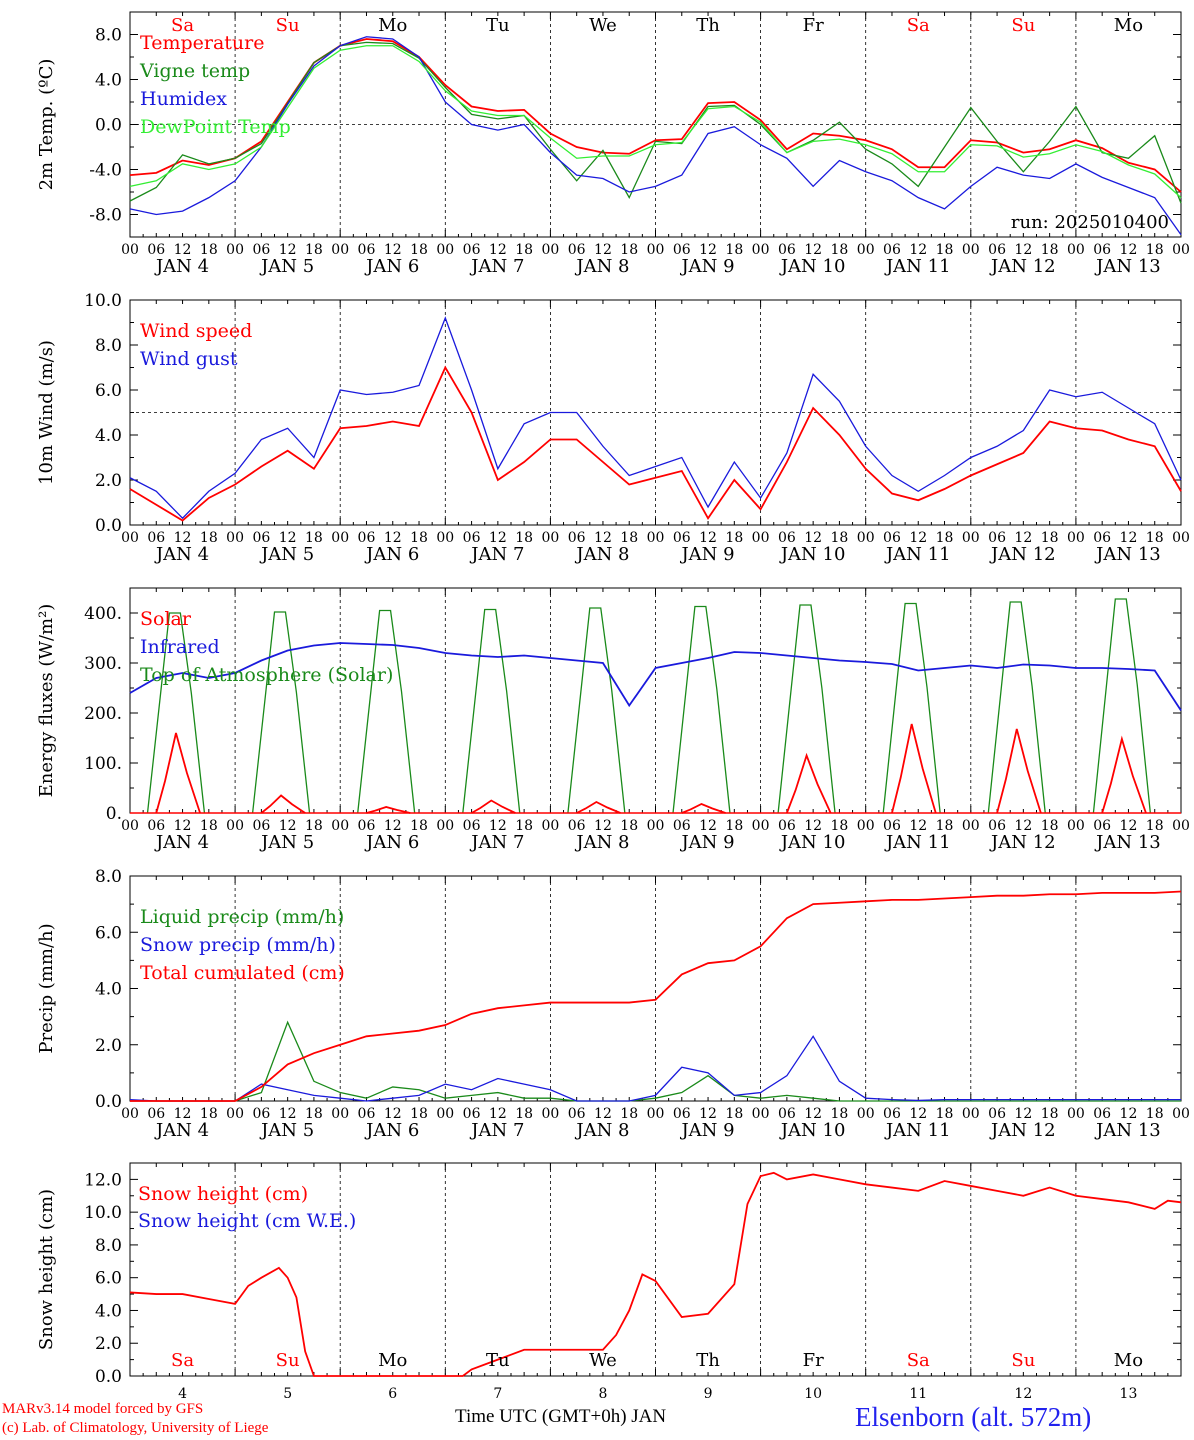 This screenshot has width=1194, height=1440. I want to click on temp-date-label: JAN 5, so click(286, 266).